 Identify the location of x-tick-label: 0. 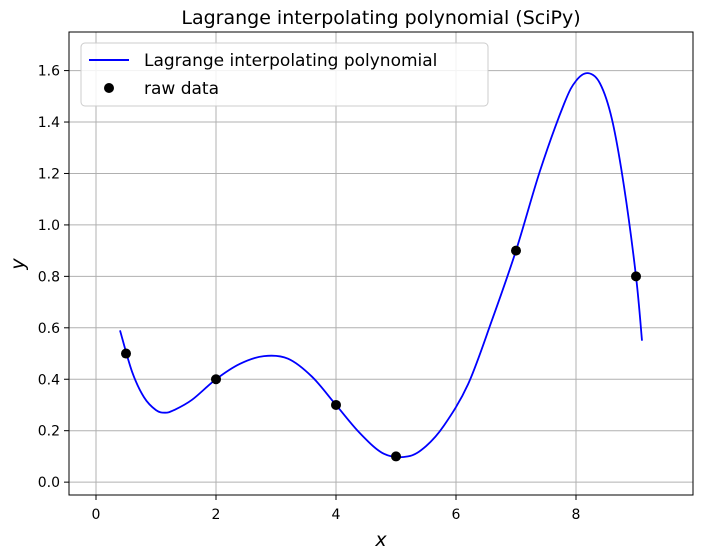
(96, 515).